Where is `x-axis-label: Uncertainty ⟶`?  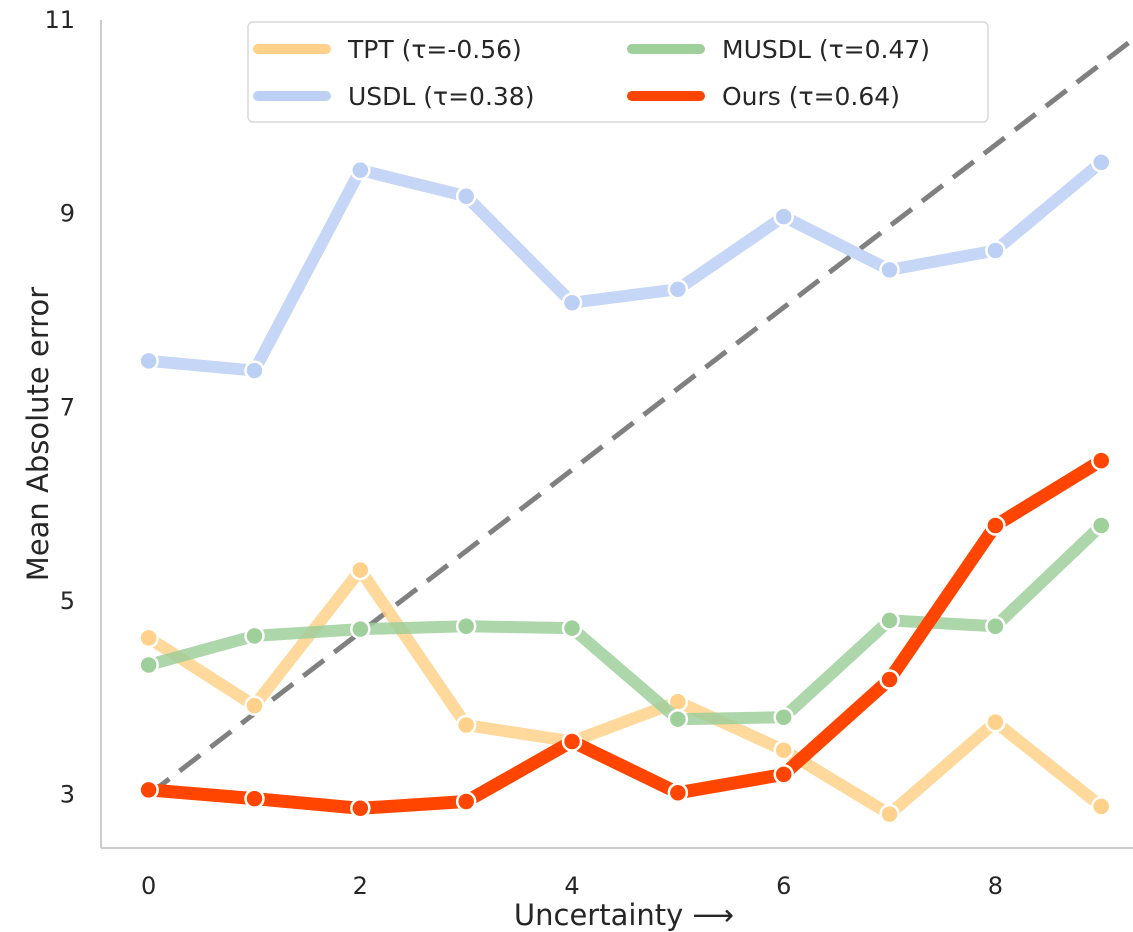
x-axis-label: Uncertainty ⟶ is located at coordinates (624, 915).